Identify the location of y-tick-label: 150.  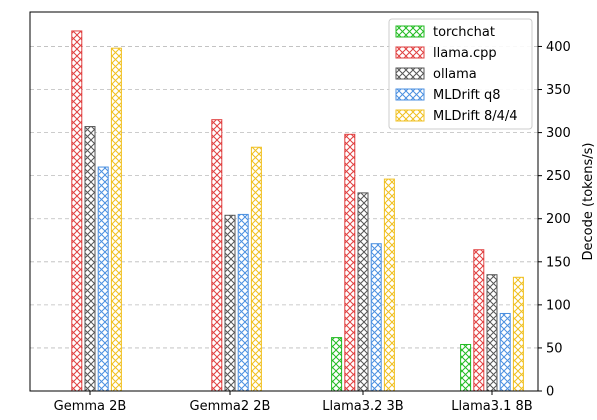
(558, 262).